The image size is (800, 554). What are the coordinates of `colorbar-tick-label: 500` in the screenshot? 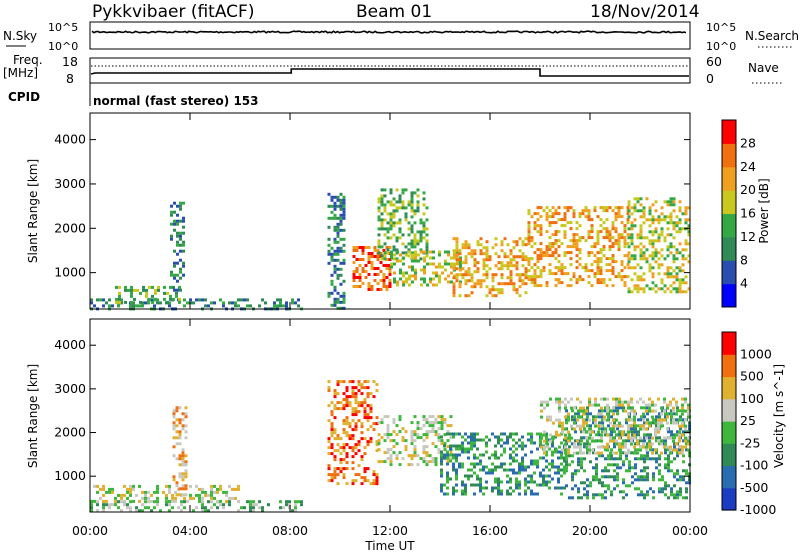 It's located at (752, 376).